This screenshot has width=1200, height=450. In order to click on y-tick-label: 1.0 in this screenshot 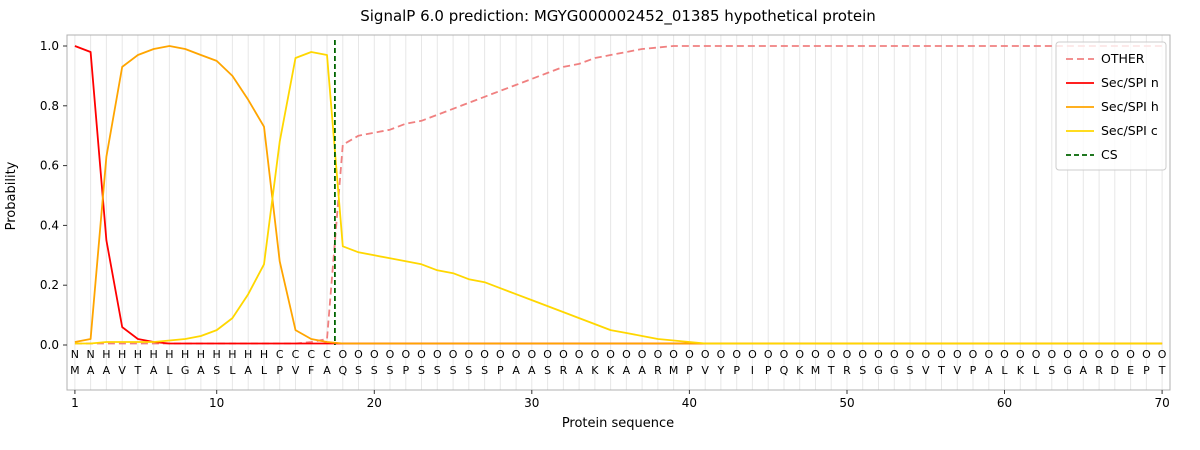, I will do `click(49, 46)`.